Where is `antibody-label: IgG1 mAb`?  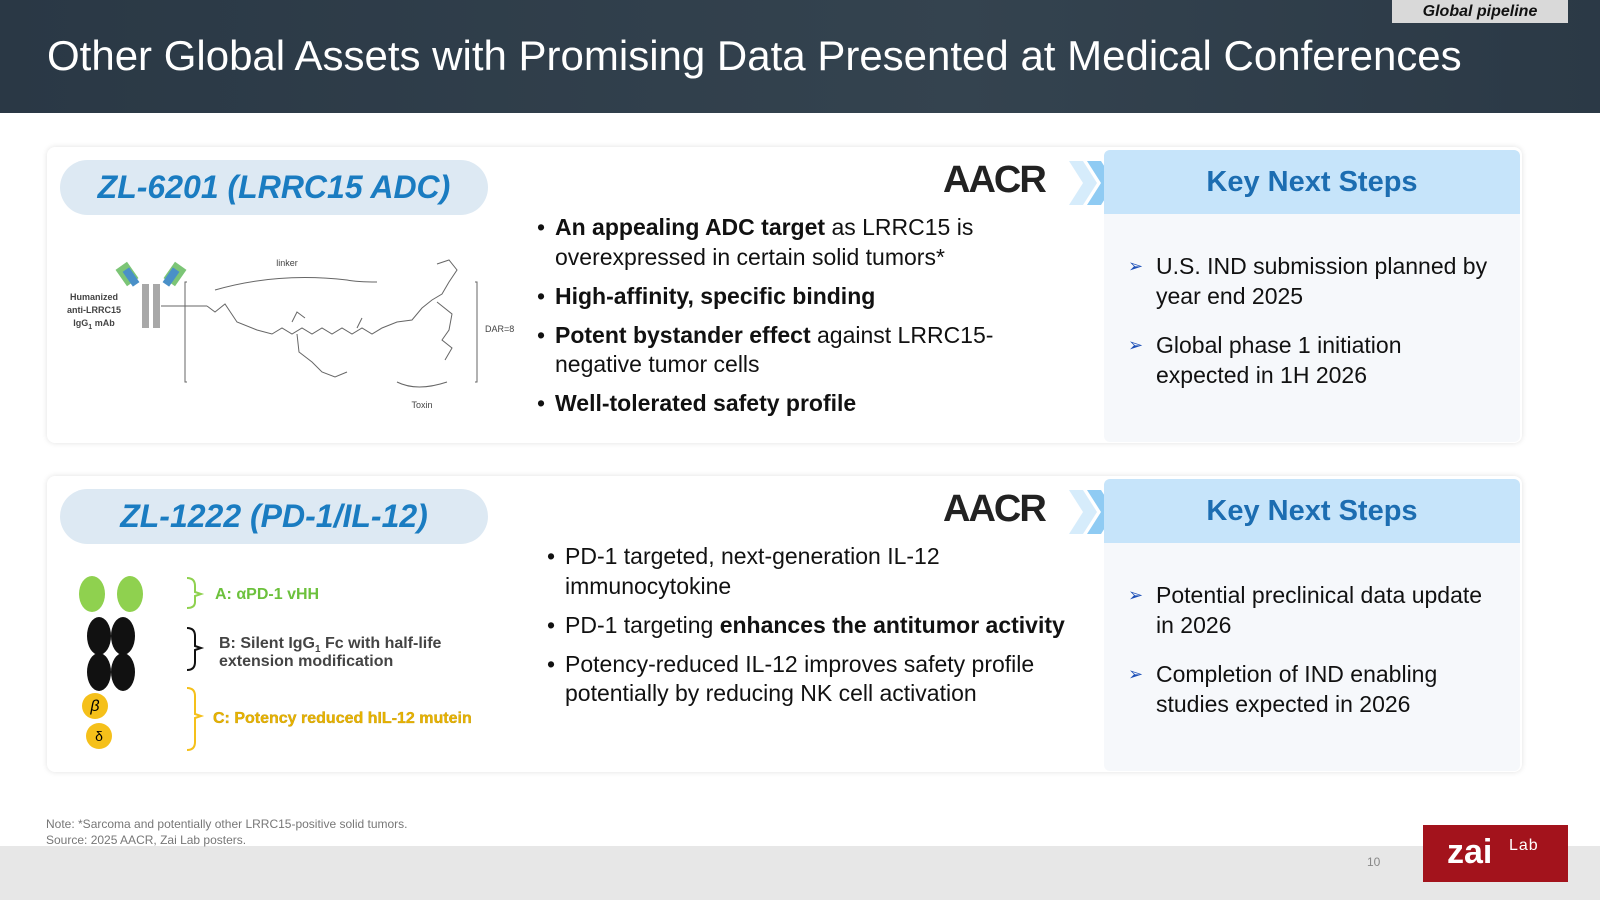
antibody-label: IgG1 mAb is located at coordinates (94, 324).